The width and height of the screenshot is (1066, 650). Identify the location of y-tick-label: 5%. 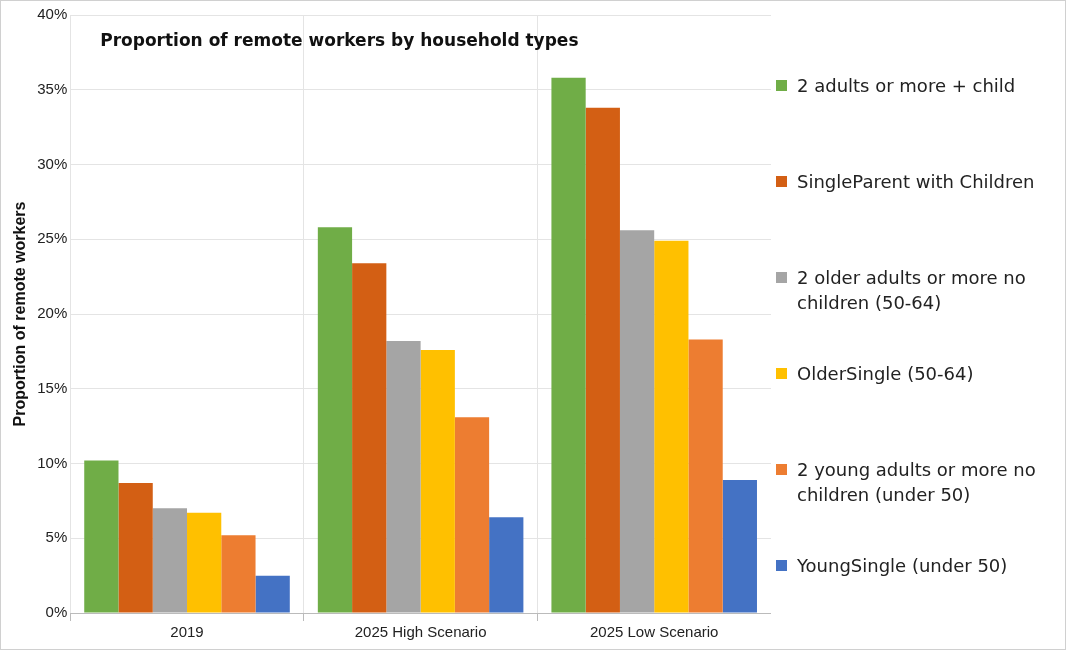
(56, 537).